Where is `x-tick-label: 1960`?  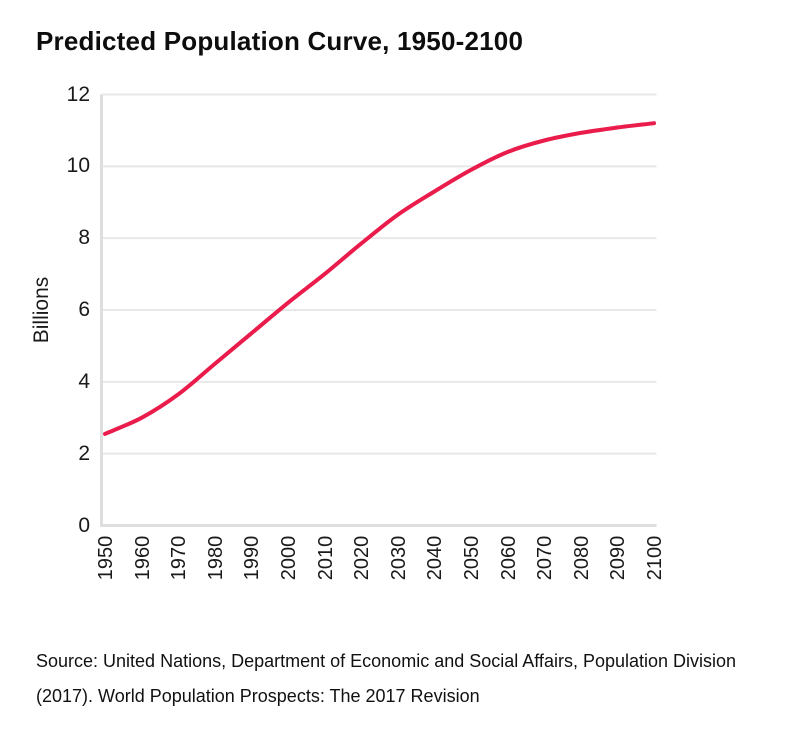
x-tick-label: 1960 is located at coordinates (142, 558).